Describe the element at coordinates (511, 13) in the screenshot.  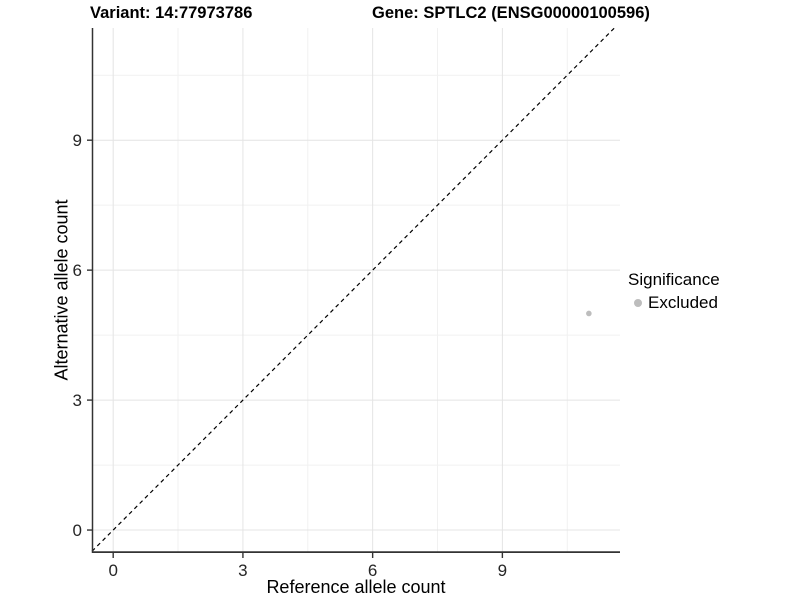
I see `gene-title: Gene: SPTLC2 (ENSG00000100596)` at that location.